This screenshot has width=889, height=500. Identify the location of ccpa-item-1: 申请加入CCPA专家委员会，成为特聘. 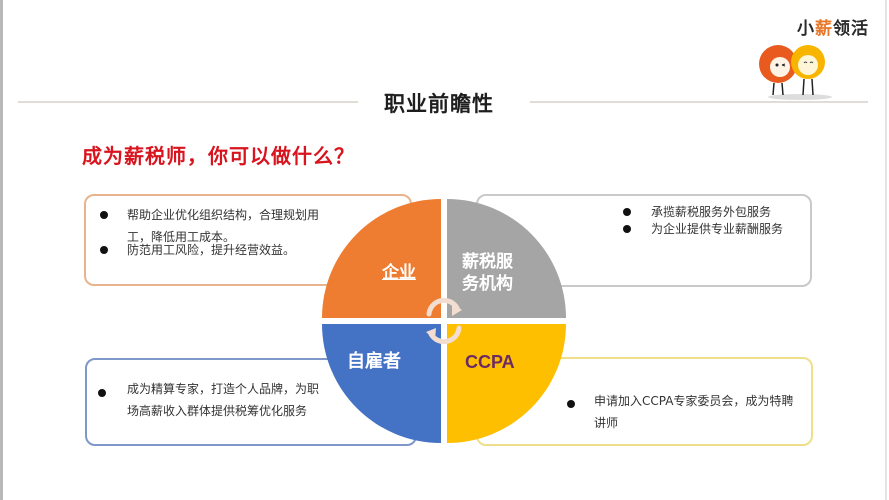
(694, 401).